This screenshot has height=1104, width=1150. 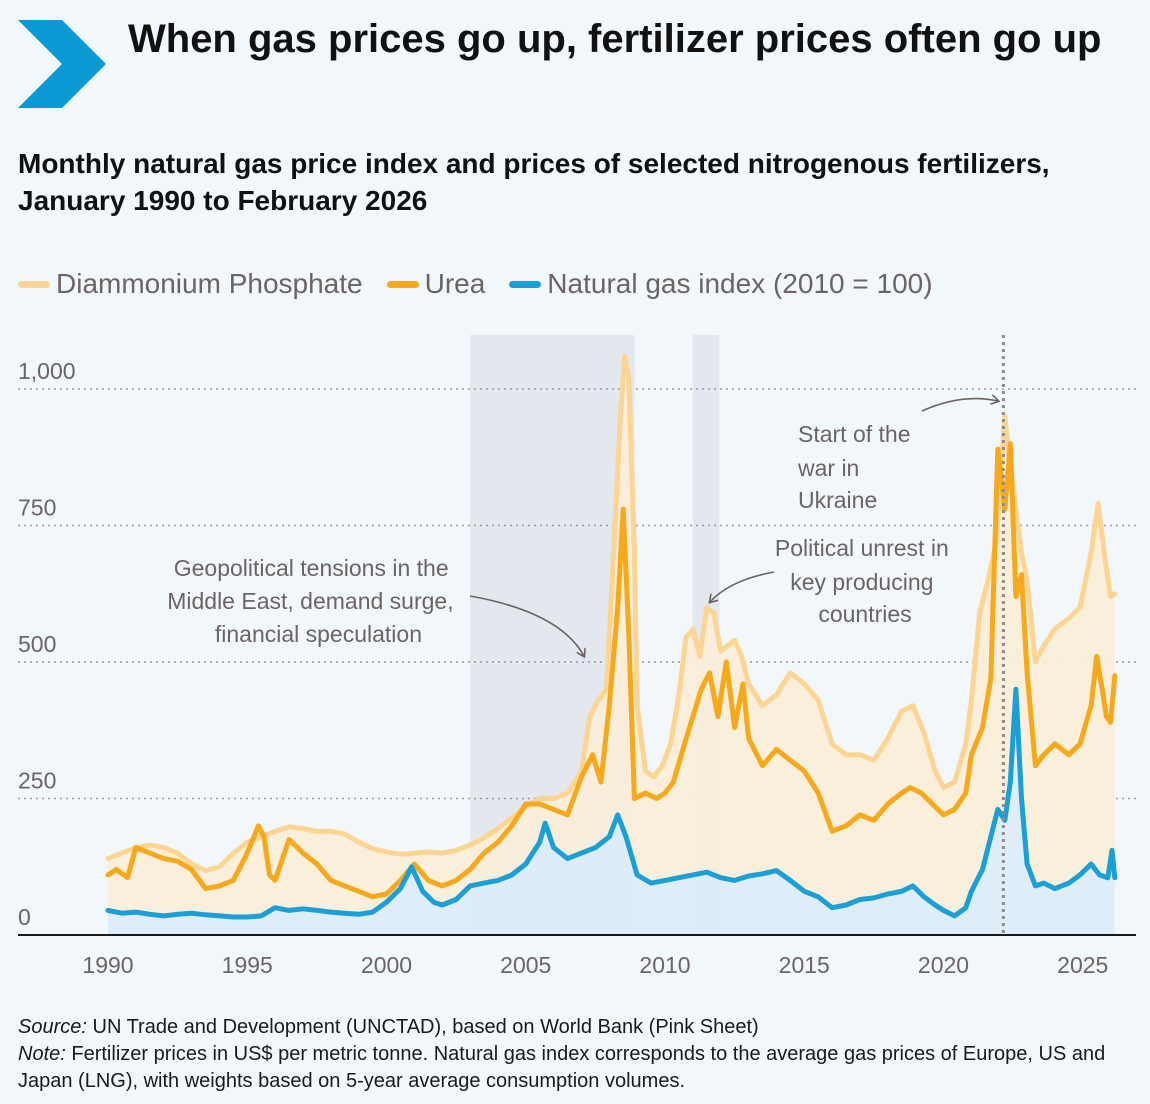 I want to click on legend-item-urea: Urea, so click(x=436, y=284).